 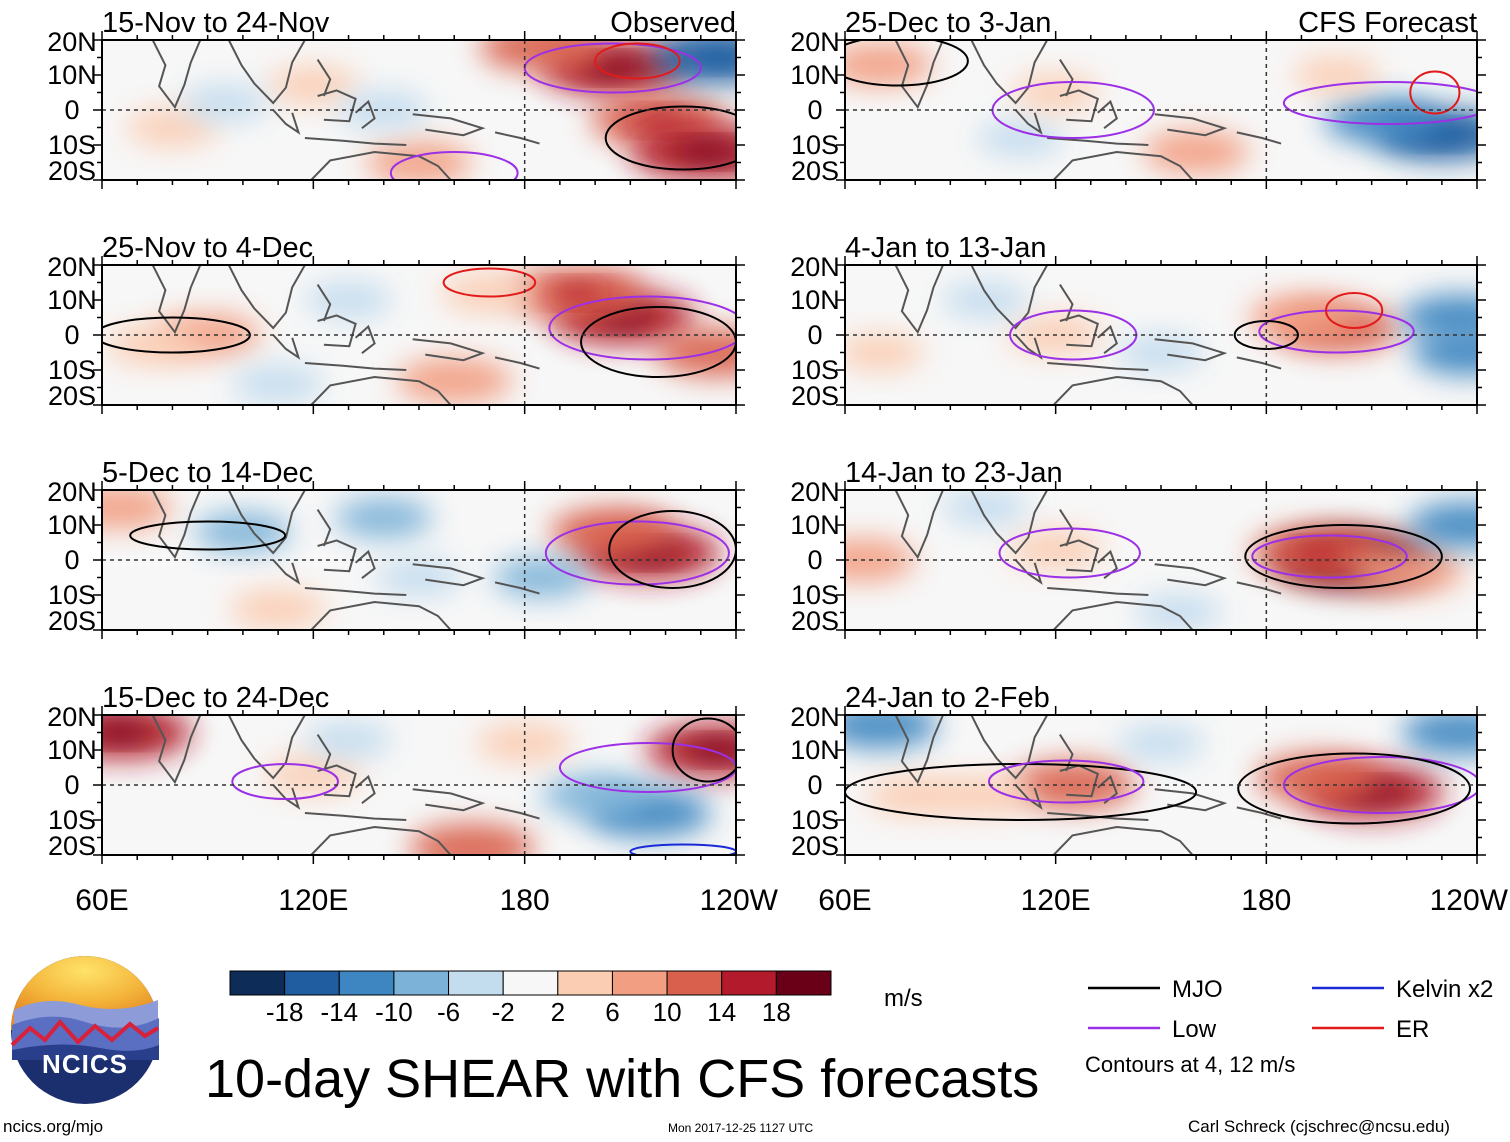 What do you see at coordinates (667, 1012) in the screenshot?
I see `colorbar-label: 10` at bounding box center [667, 1012].